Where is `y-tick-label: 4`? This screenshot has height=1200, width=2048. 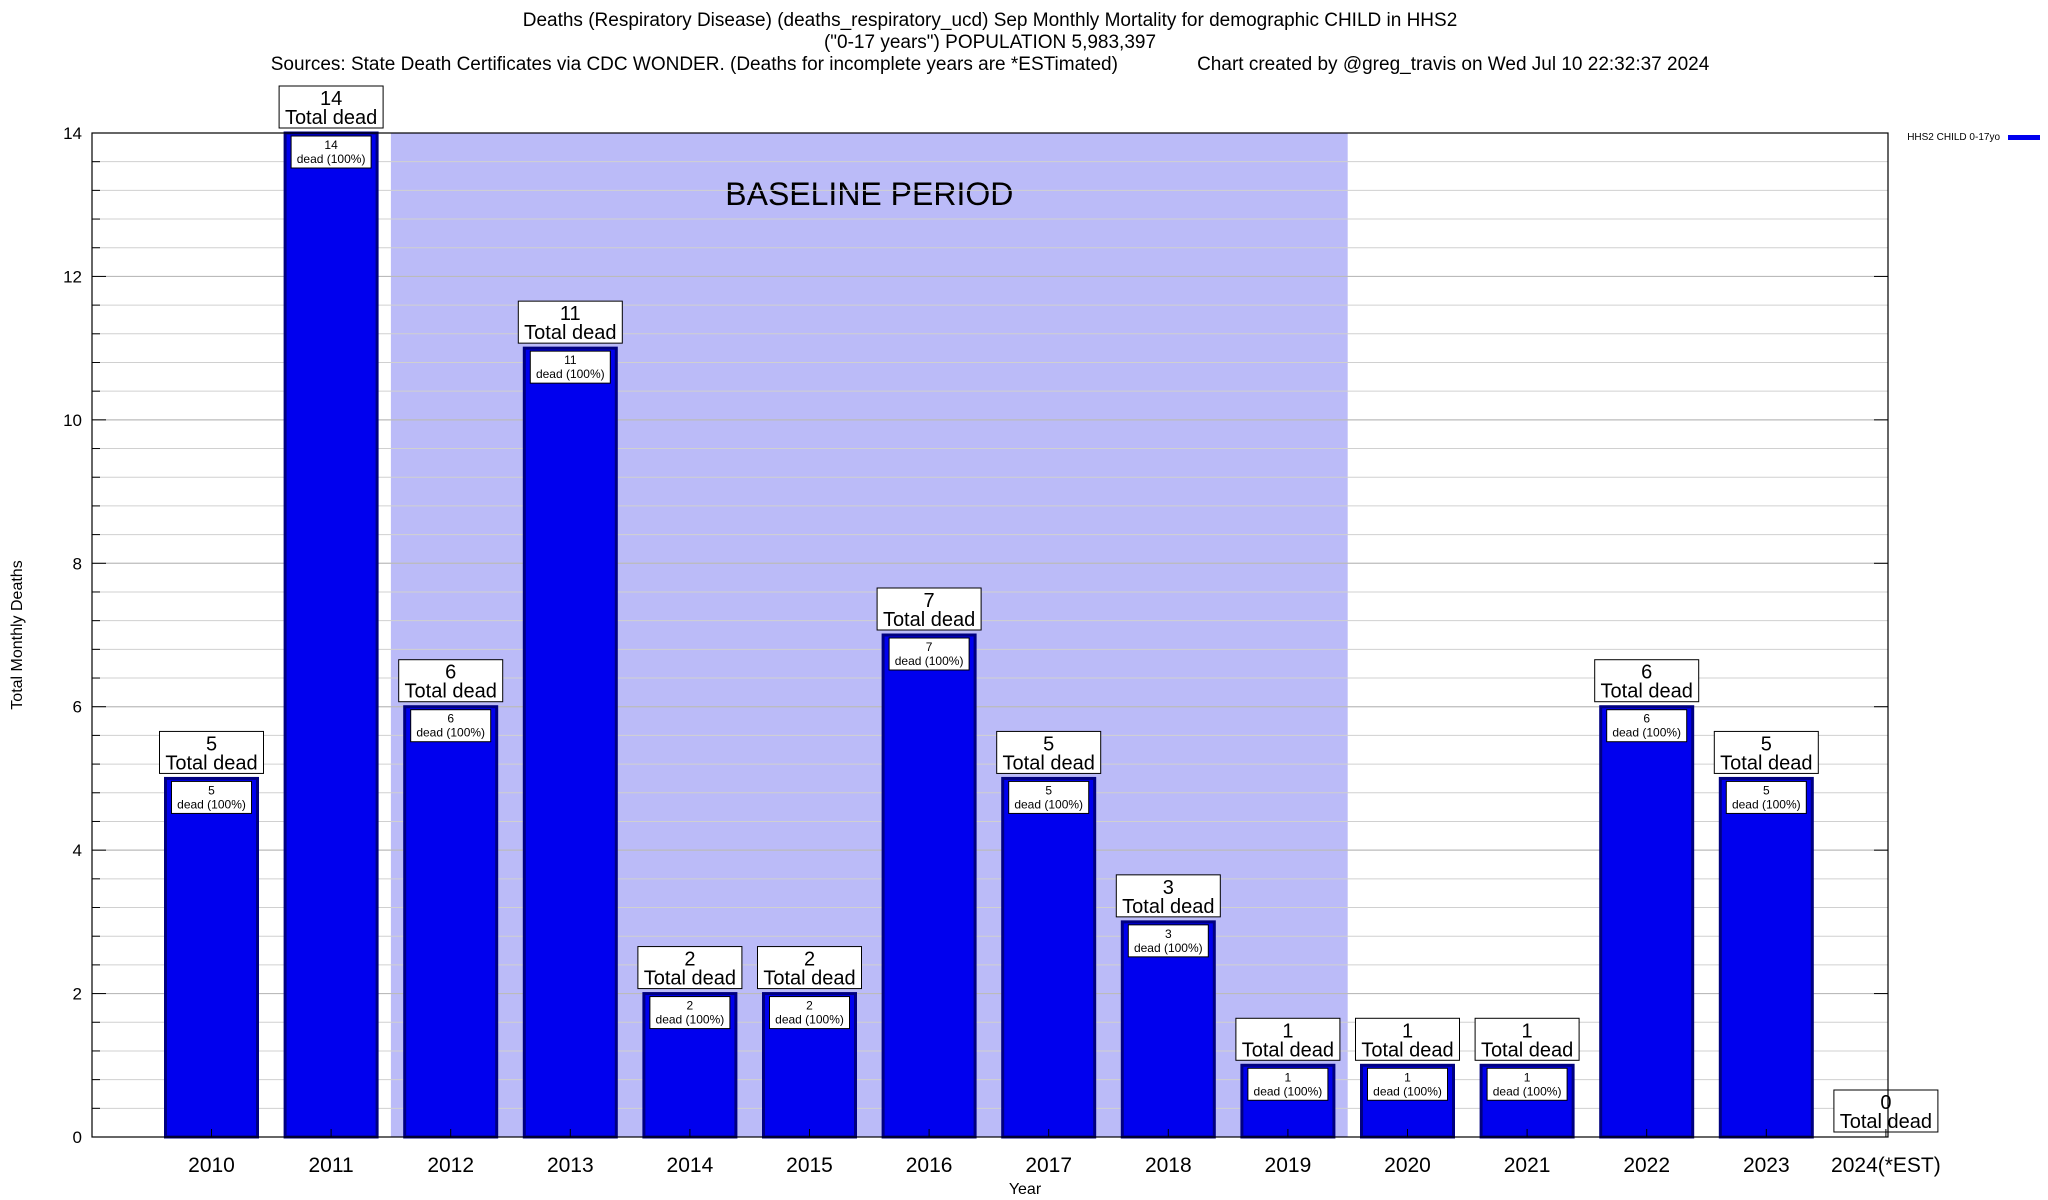 y-tick-label: 4 is located at coordinates (77, 850).